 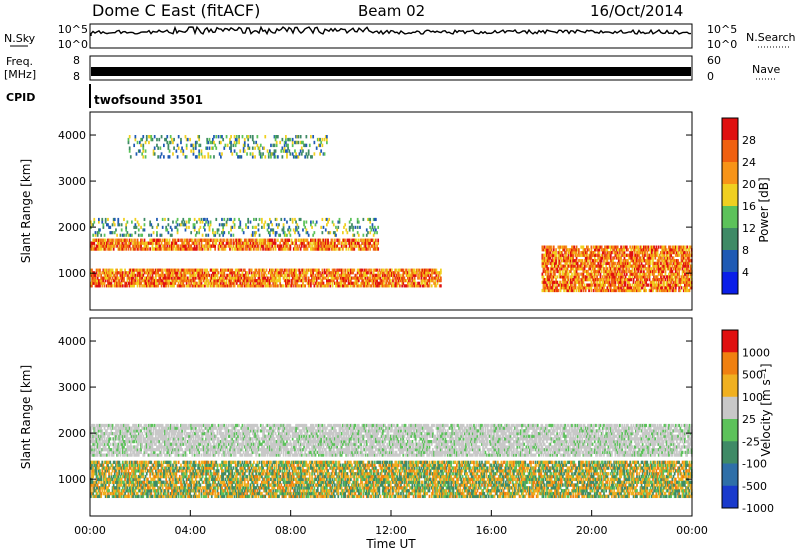 I want to click on colorbar-segment, so click(x=730, y=129).